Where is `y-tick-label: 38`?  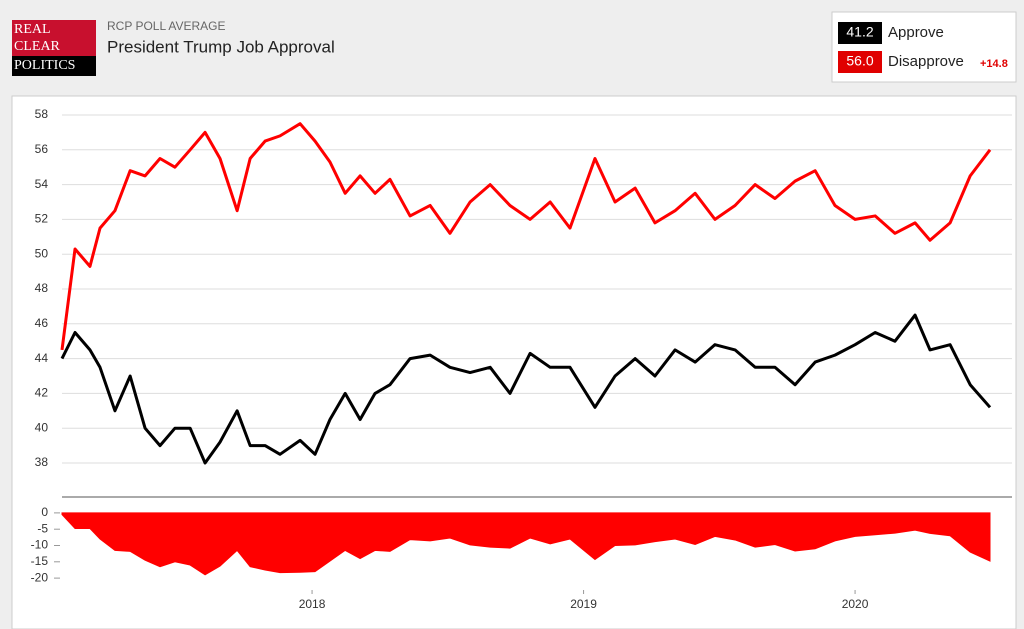
y-tick-label: 38 is located at coordinates (42, 462).